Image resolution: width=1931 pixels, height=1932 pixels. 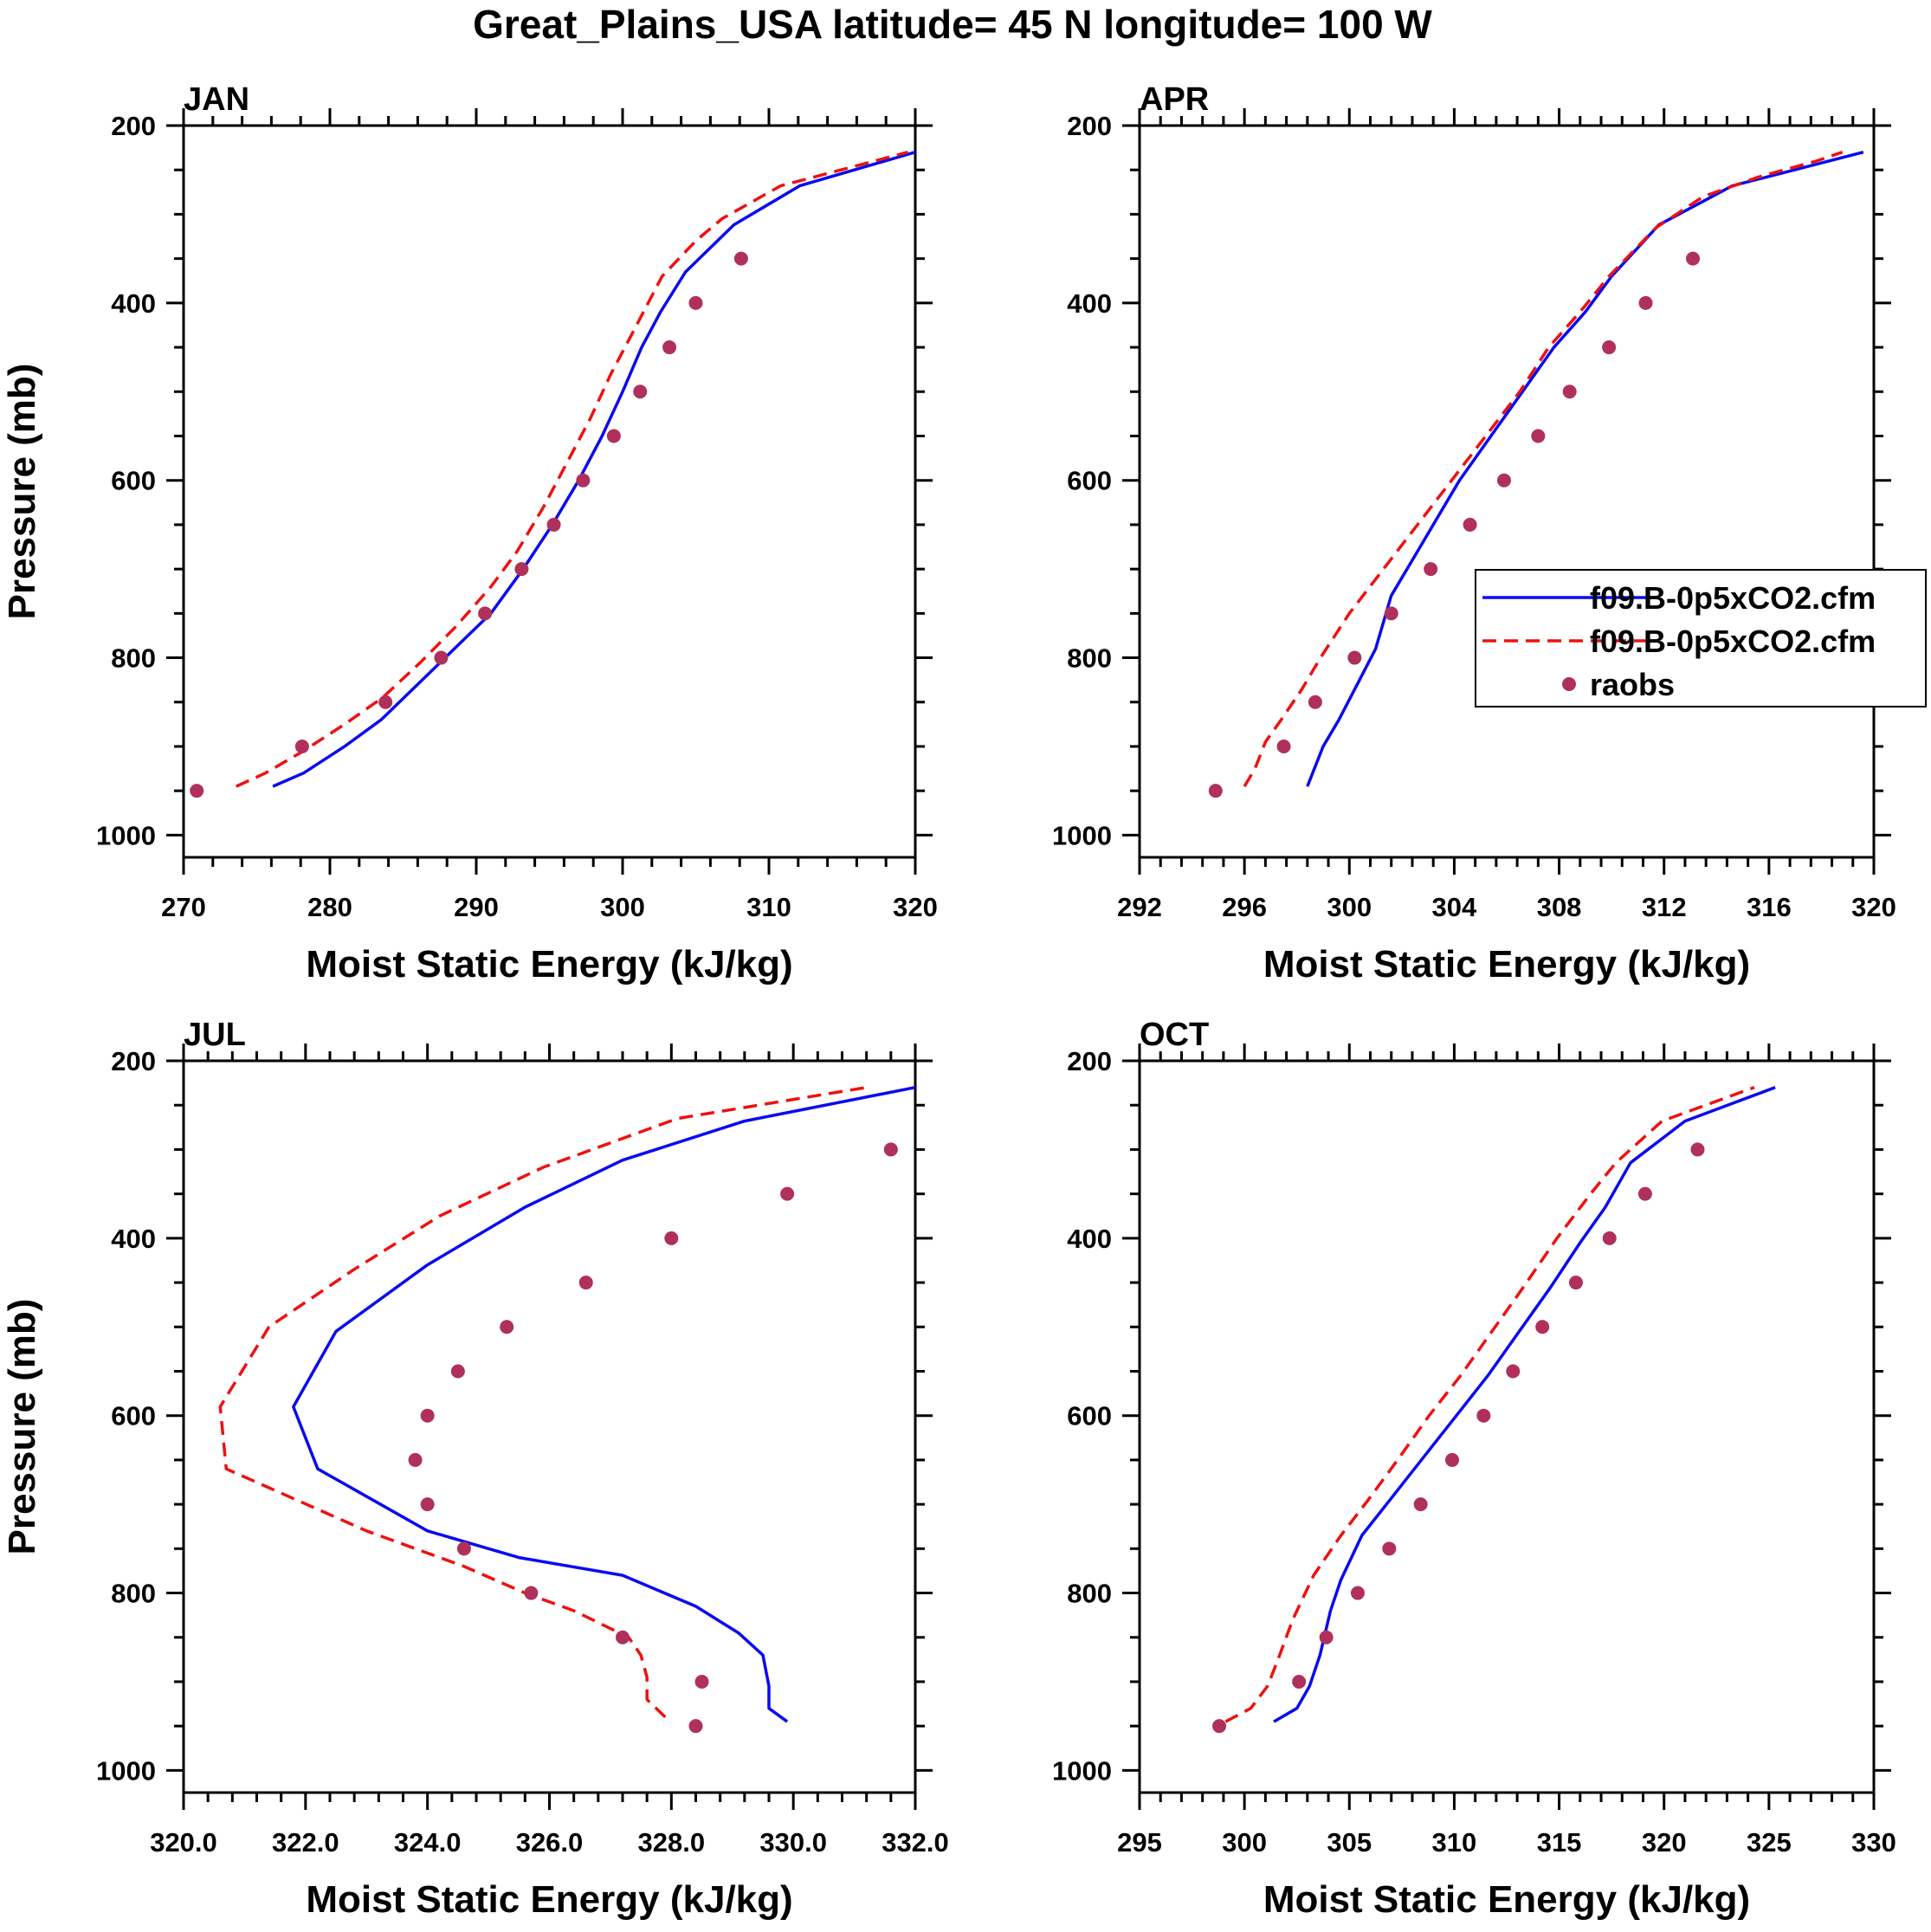 I want to click on legend-marker-raobs, so click(x=1569, y=684).